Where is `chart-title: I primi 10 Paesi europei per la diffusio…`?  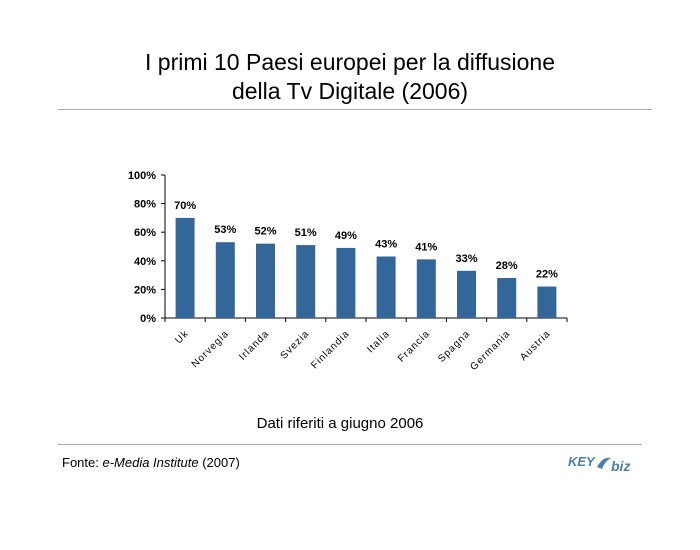
chart-title: I primi 10 Paesi europei per la diffusio… is located at coordinates (350, 77).